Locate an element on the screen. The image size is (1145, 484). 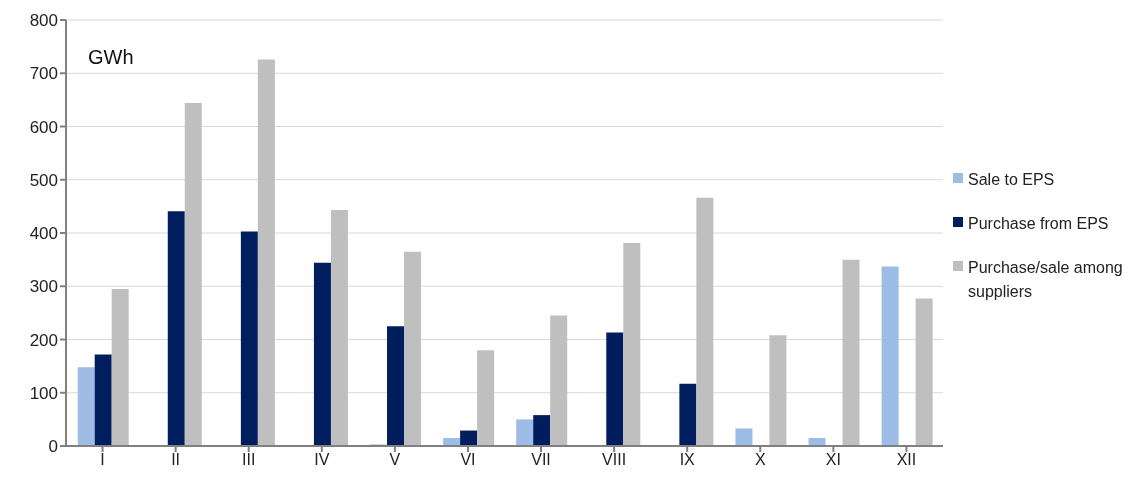
legend-label: Sale to EPS is located at coordinates (1011, 180).